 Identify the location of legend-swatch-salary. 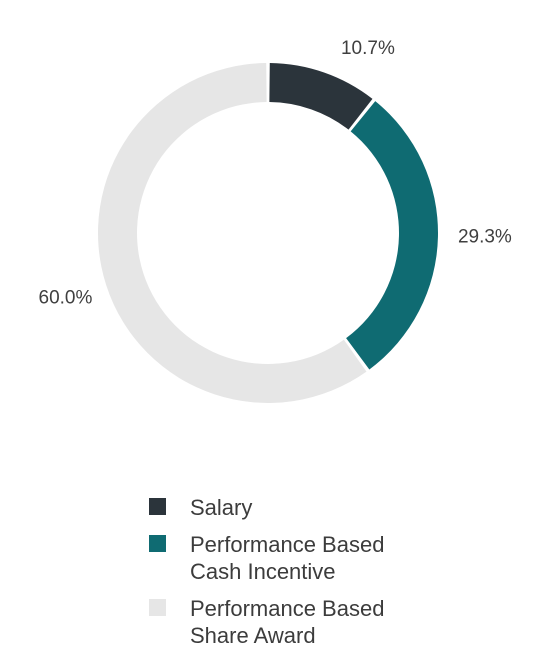
(157, 506).